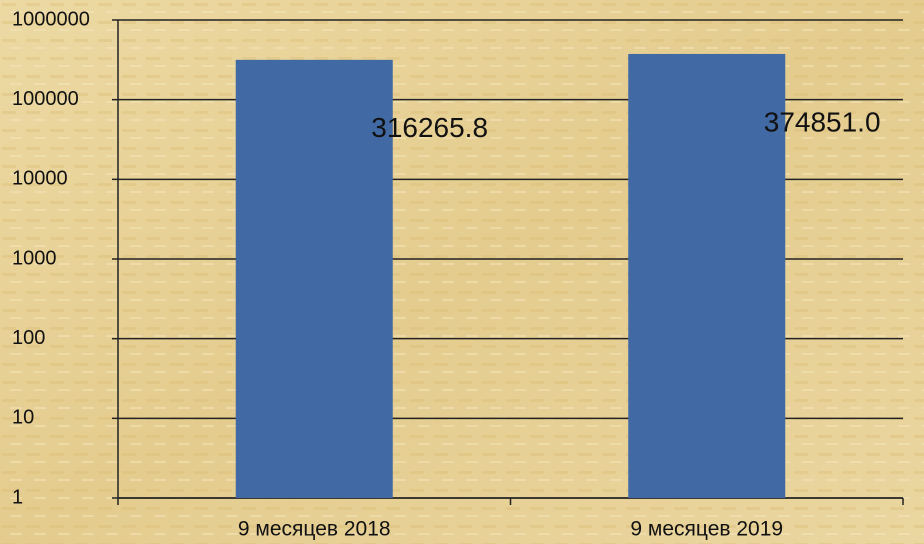  What do you see at coordinates (34, 258) in the screenshot?
I see `y-tick-label: 1000` at bounding box center [34, 258].